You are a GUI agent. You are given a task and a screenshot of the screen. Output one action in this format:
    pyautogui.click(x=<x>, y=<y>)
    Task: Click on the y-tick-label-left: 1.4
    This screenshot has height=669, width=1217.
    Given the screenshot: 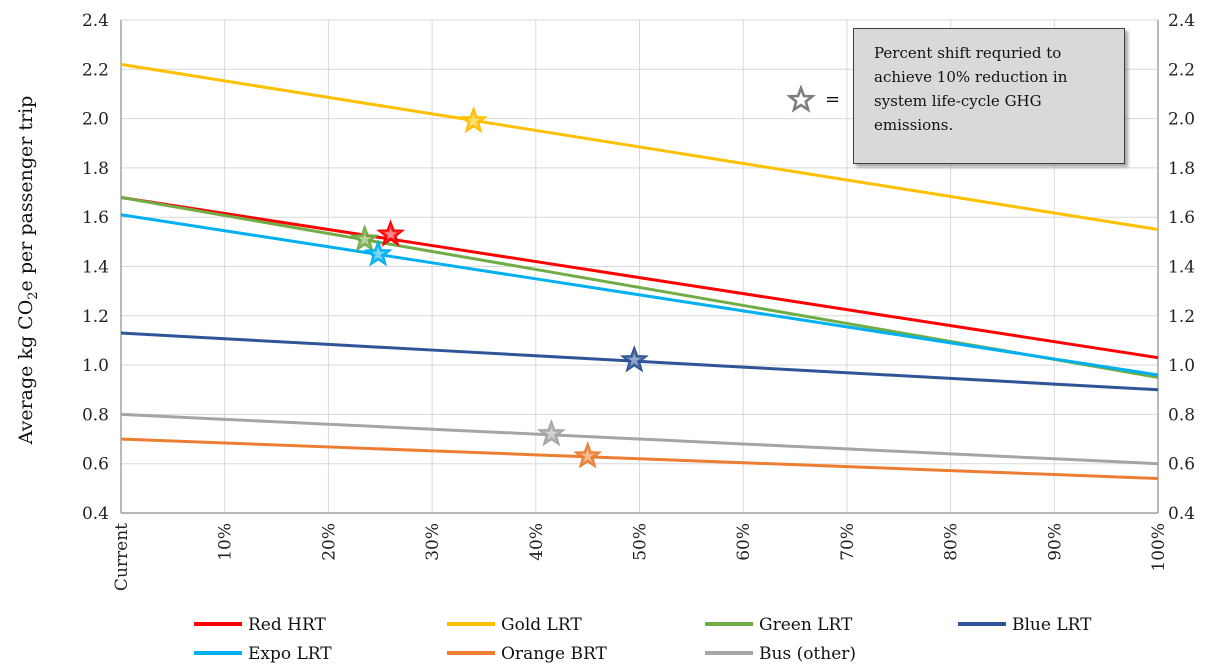 What is the action you would take?
    pyautogui.click(x=95, y=268)
    